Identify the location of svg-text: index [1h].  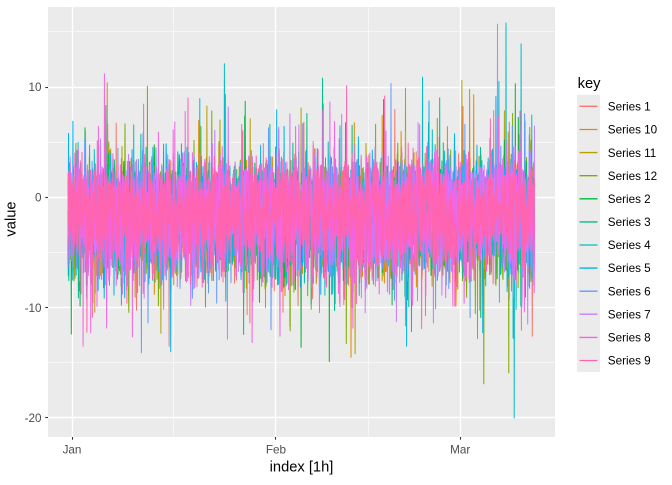
(302, 467).